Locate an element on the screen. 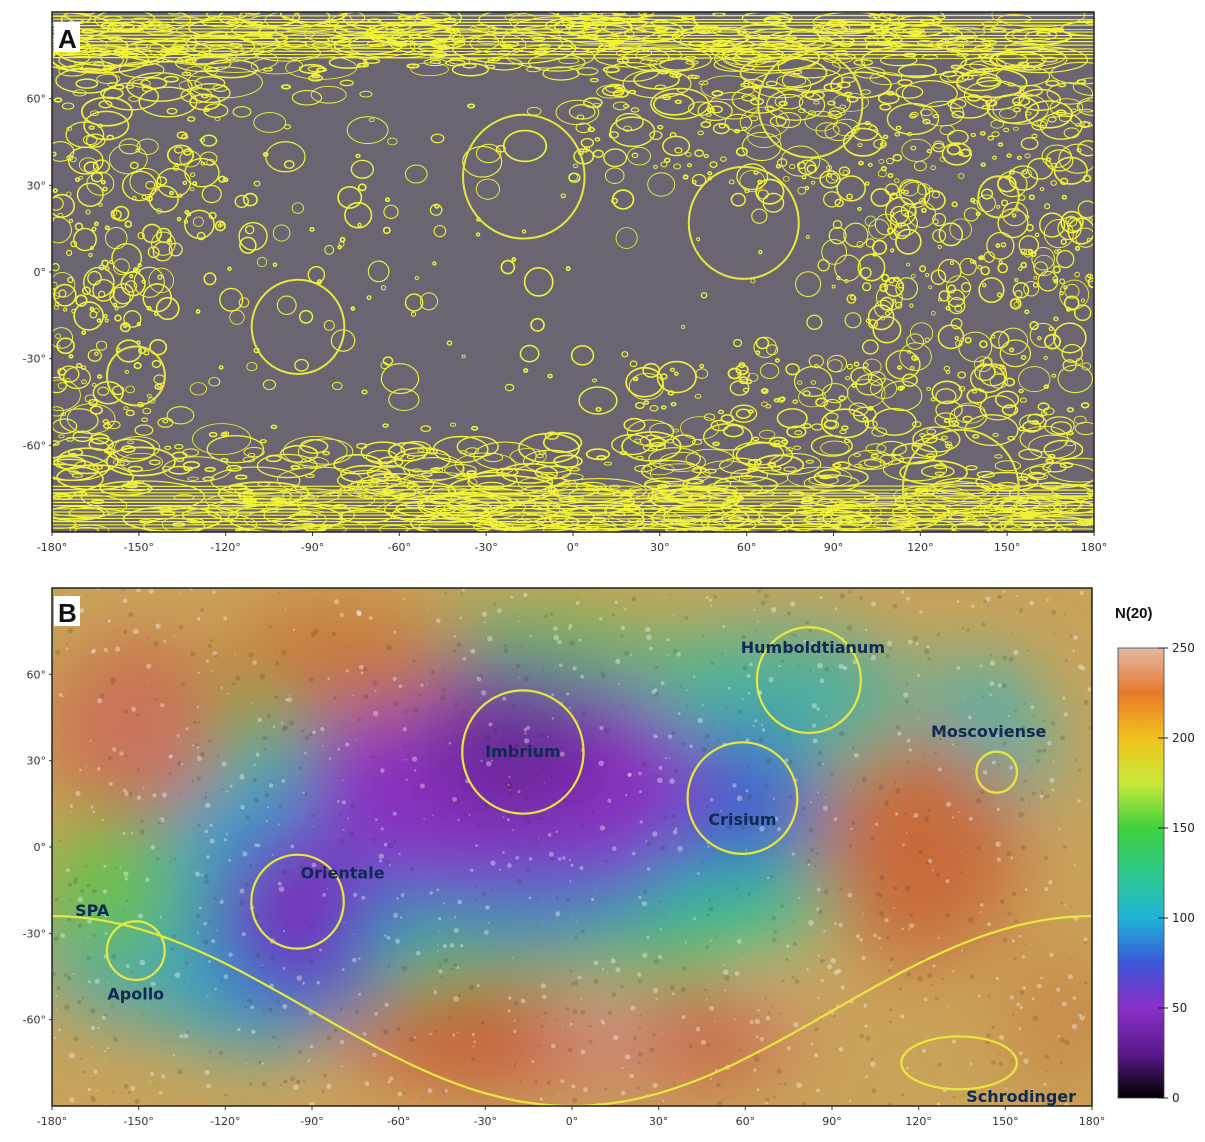  basin-label-crisium: Crisium is located at coordinates (742, 819).